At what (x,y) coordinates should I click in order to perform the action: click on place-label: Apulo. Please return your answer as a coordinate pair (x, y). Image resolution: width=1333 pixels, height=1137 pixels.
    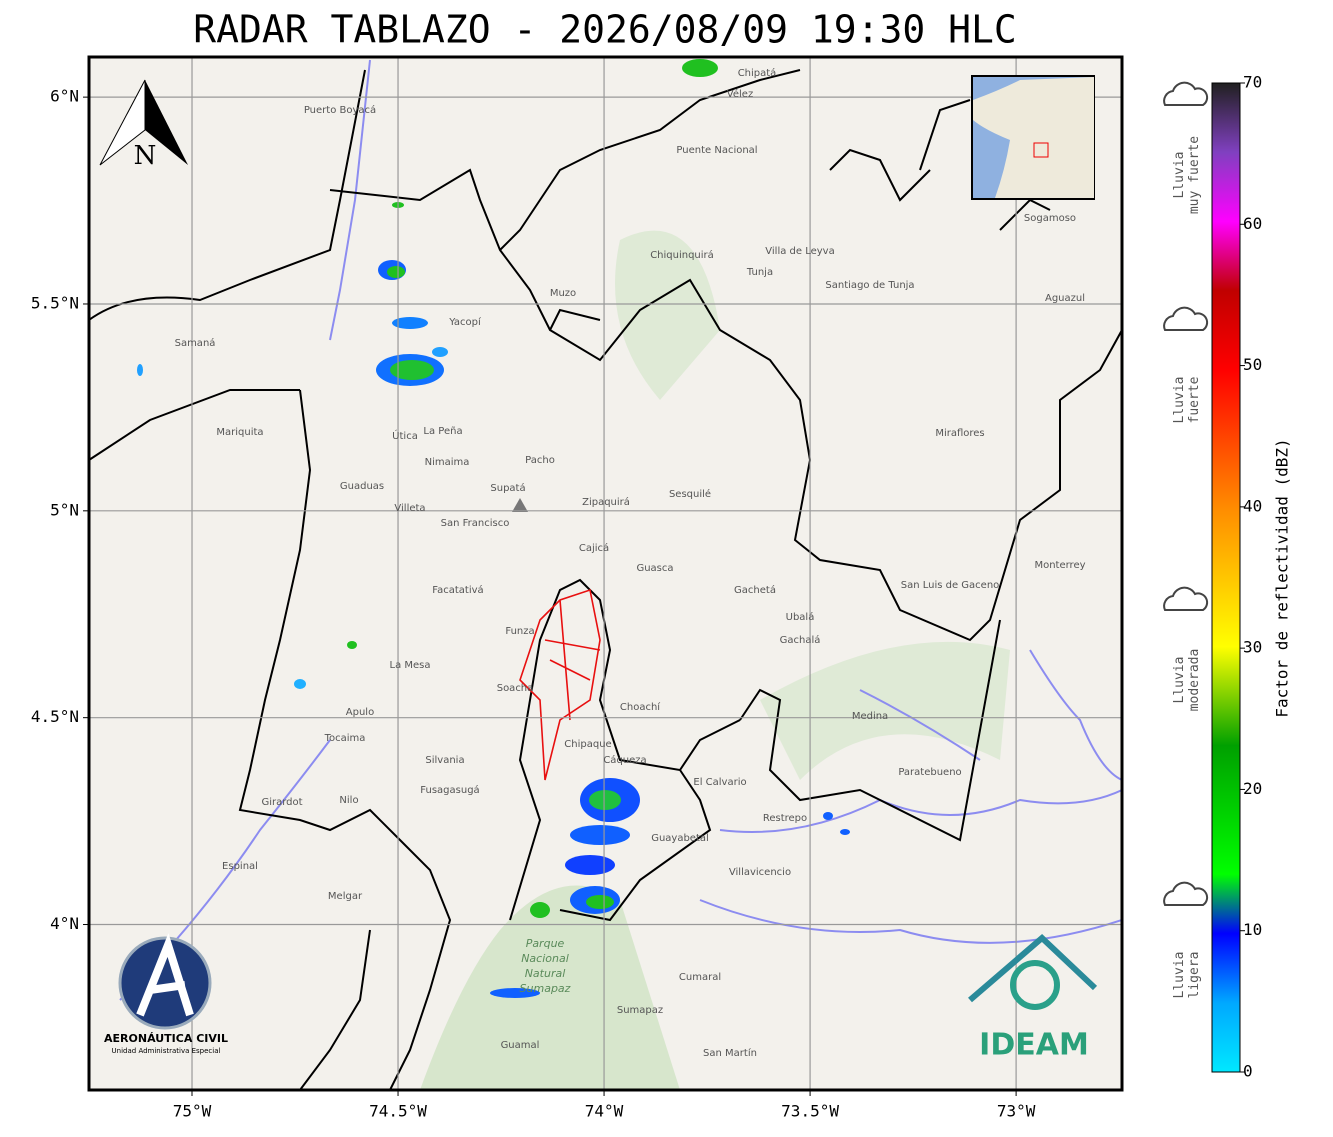
    Looking at the image, I should click on (360, 712).